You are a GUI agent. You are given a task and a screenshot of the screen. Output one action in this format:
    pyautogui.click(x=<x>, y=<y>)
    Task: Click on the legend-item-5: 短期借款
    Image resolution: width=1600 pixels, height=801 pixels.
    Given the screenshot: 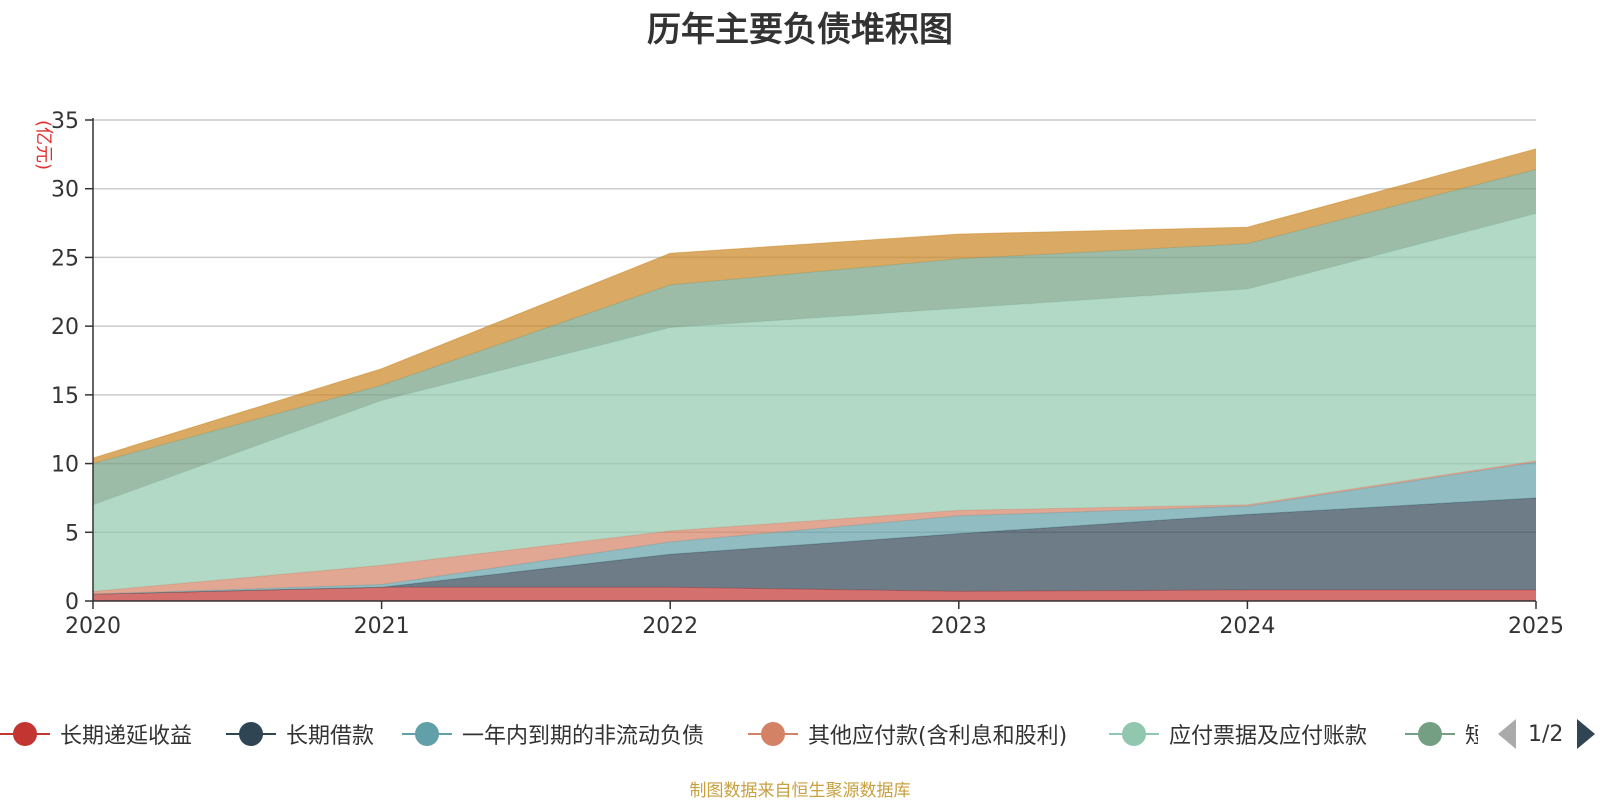 What is the action you would take?
    pyautogui.click(x=1441, y=734)
    